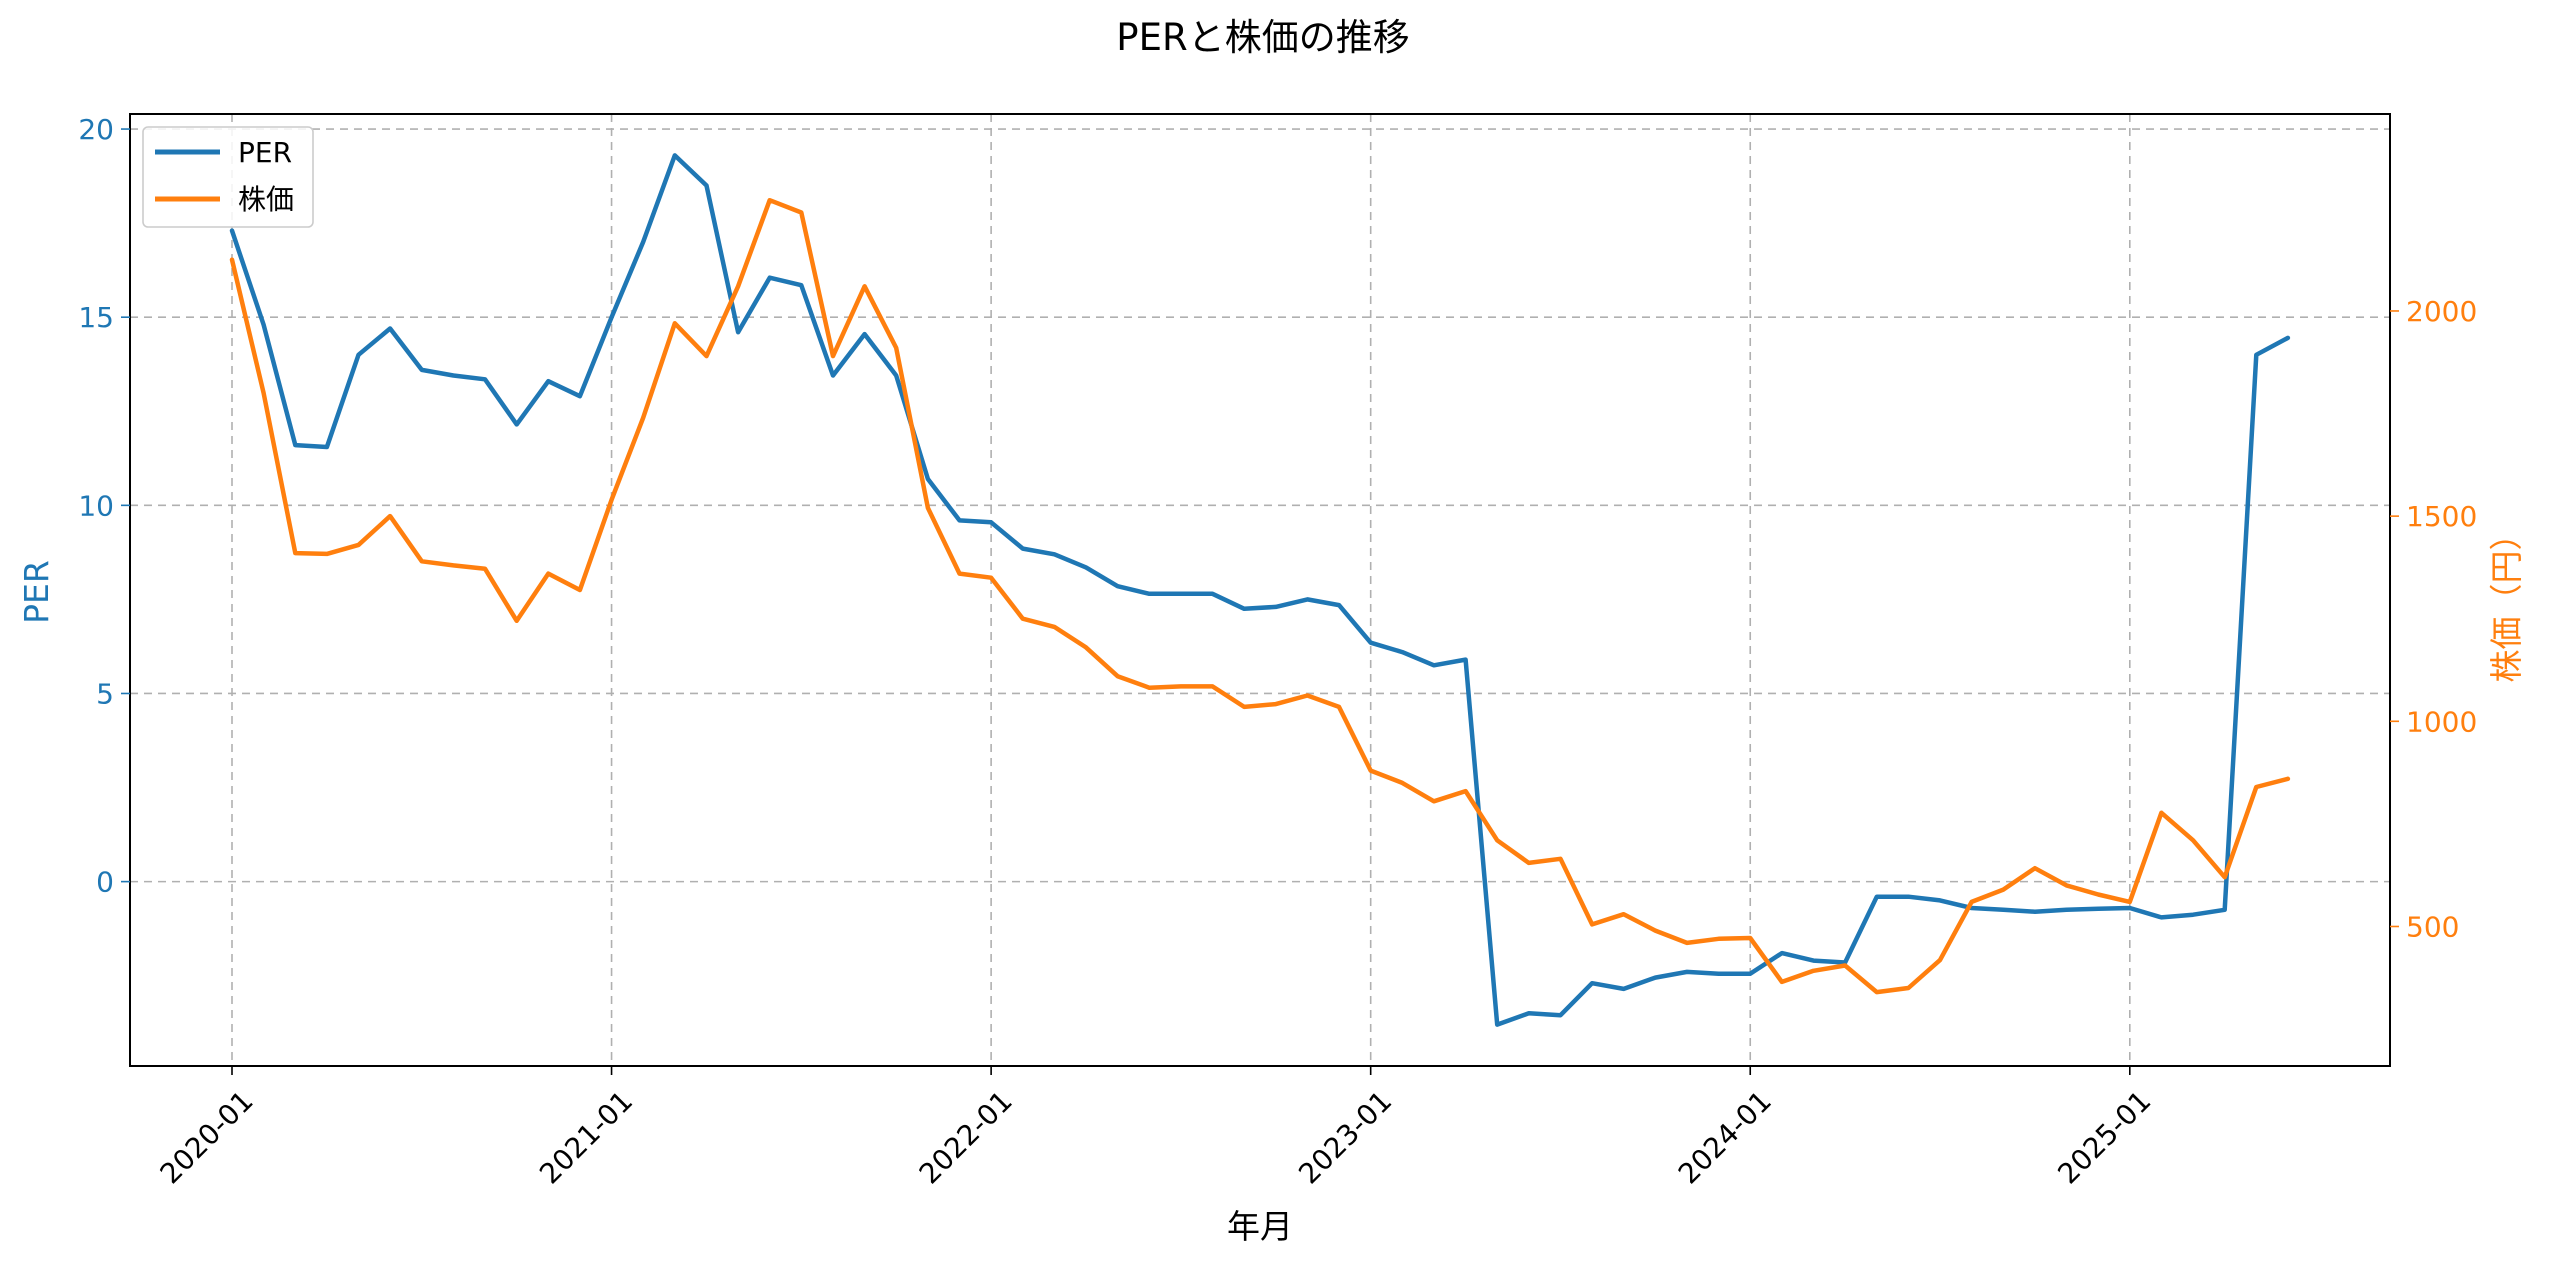 Image resolution: width=2560 pixels, height=1269 pixels. What do you see at coordinates (36, 592) in the screenshot?
I see `y-axis-label-left: PER` at bounding box center [36, 592].